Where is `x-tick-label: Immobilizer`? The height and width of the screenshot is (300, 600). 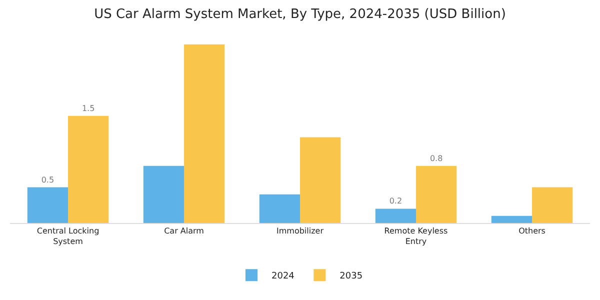
x-tick-label: Immobilizer is located at coordinates (300, 231).